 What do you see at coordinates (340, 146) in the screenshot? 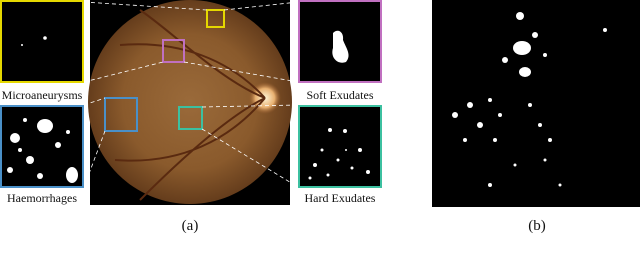
I see `inset-hard-exudates` at bounding box center [340, 146].